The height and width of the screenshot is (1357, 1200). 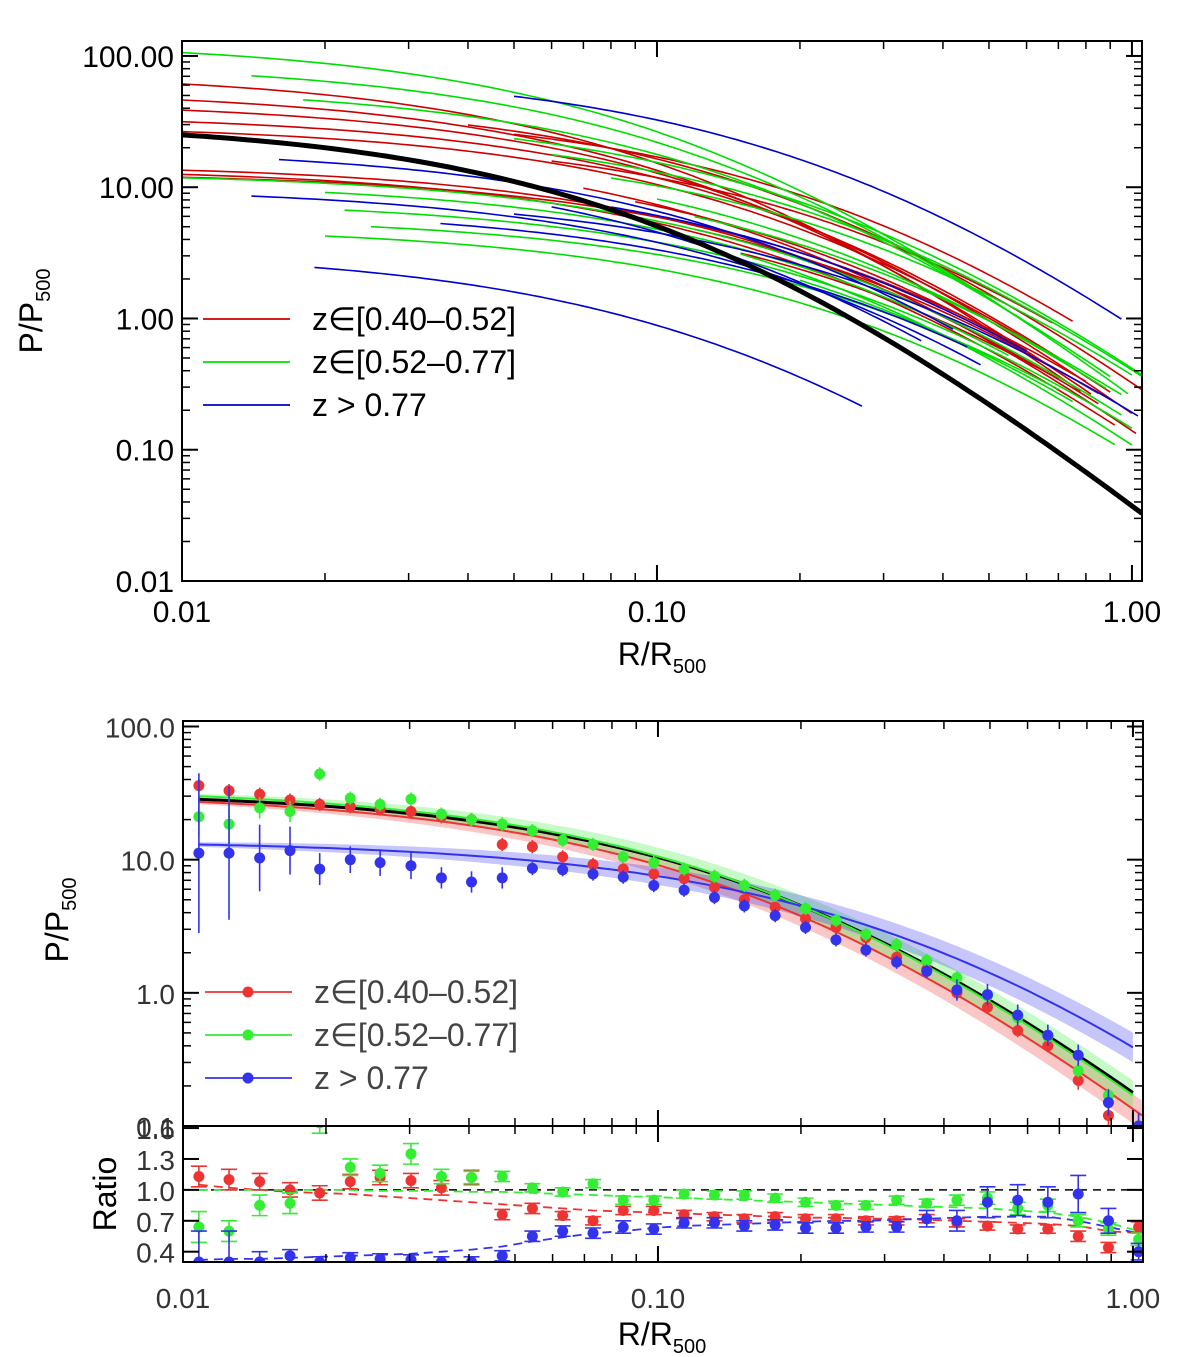 What do you see at coordinates (657, 612) in the screenshot?
I see `x-tick-label: 0.10` at bounding box center [657, 612].